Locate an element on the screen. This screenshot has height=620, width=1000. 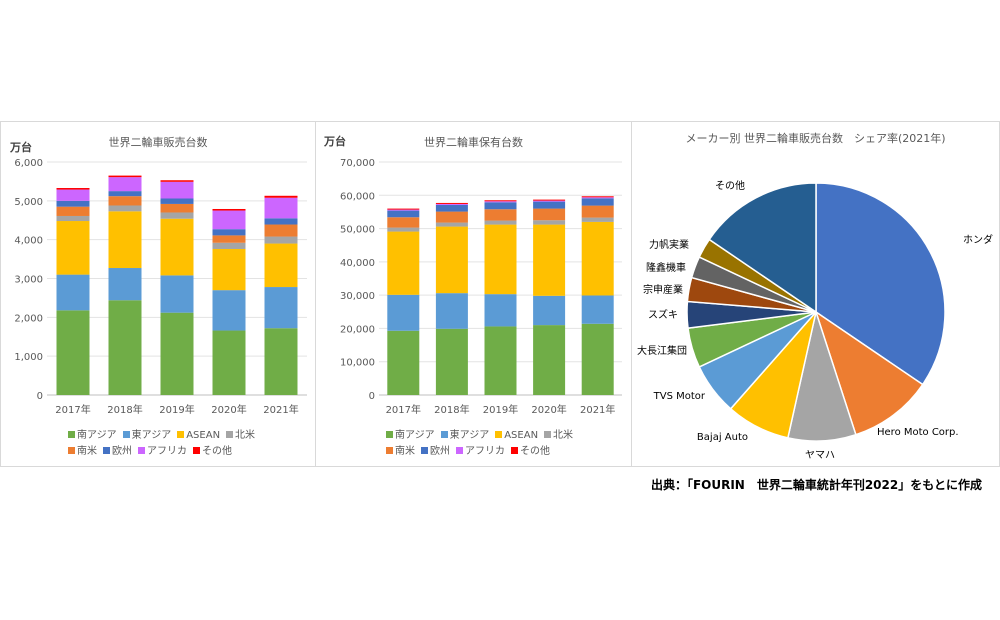
legend-label: アフリカ is located at coordinates (485, 451).